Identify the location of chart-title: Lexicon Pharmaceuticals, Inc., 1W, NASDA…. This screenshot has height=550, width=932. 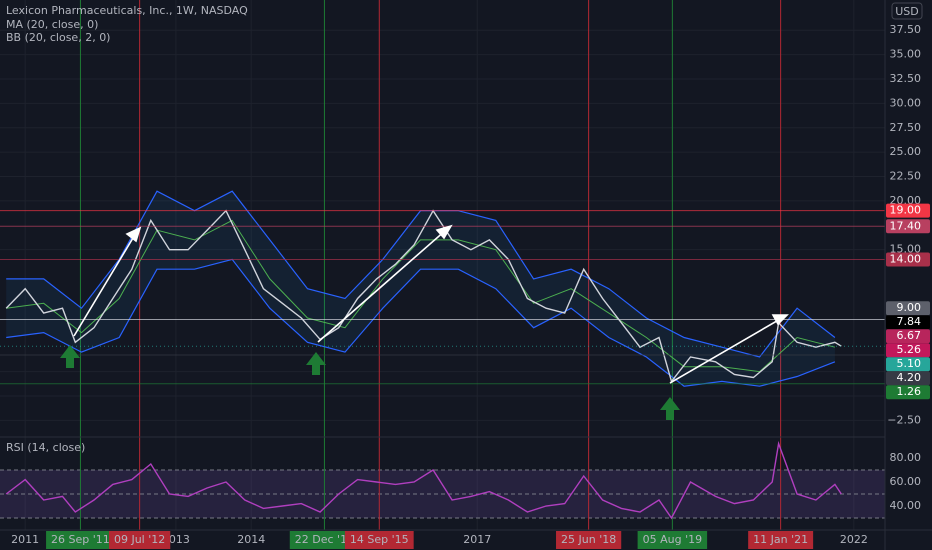
(127, 10).